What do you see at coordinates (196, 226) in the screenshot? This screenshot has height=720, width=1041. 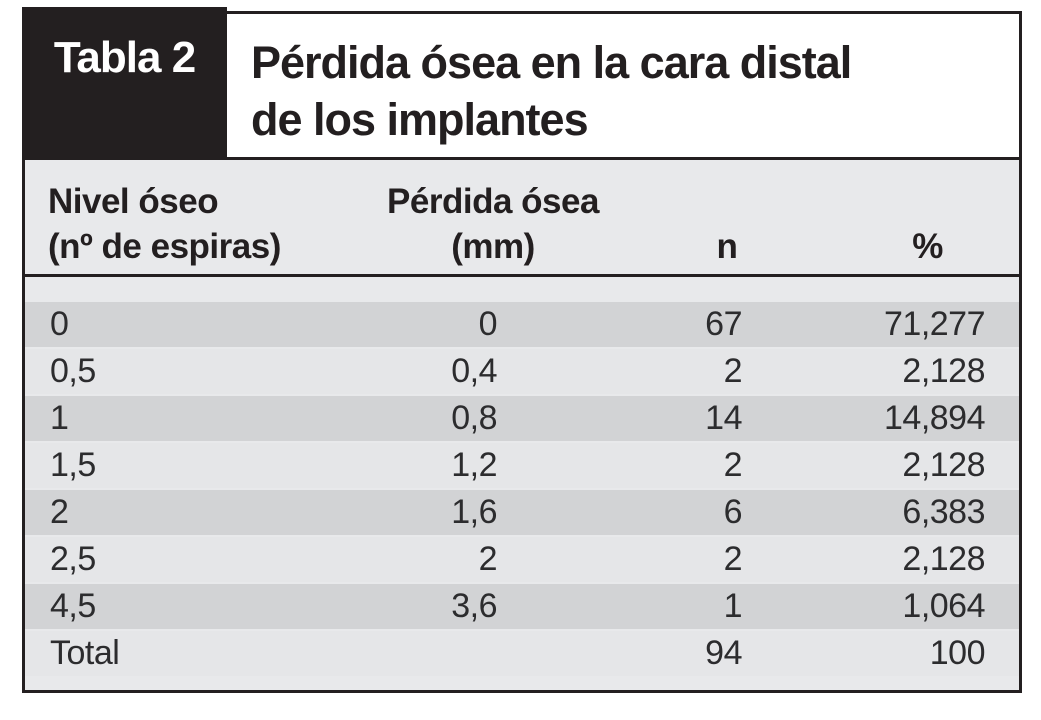 I see `column-header-nivel-oseo: Nivel óseo (nº de espiras)` at bounding box center [196, 226].